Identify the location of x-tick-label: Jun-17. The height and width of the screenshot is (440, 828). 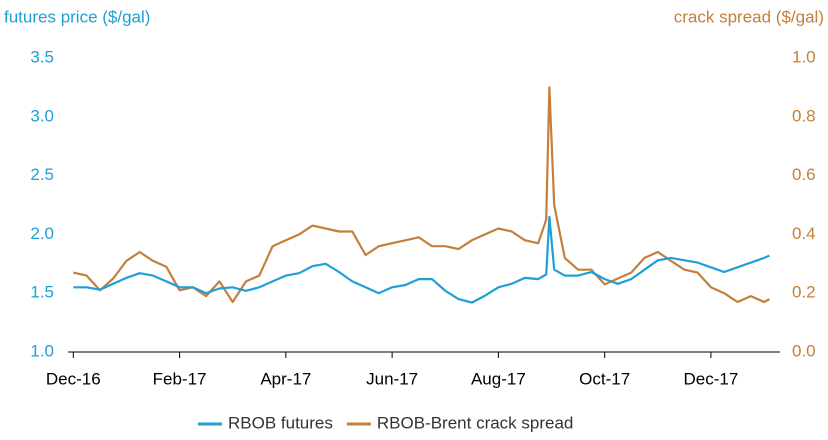
(392, 378).